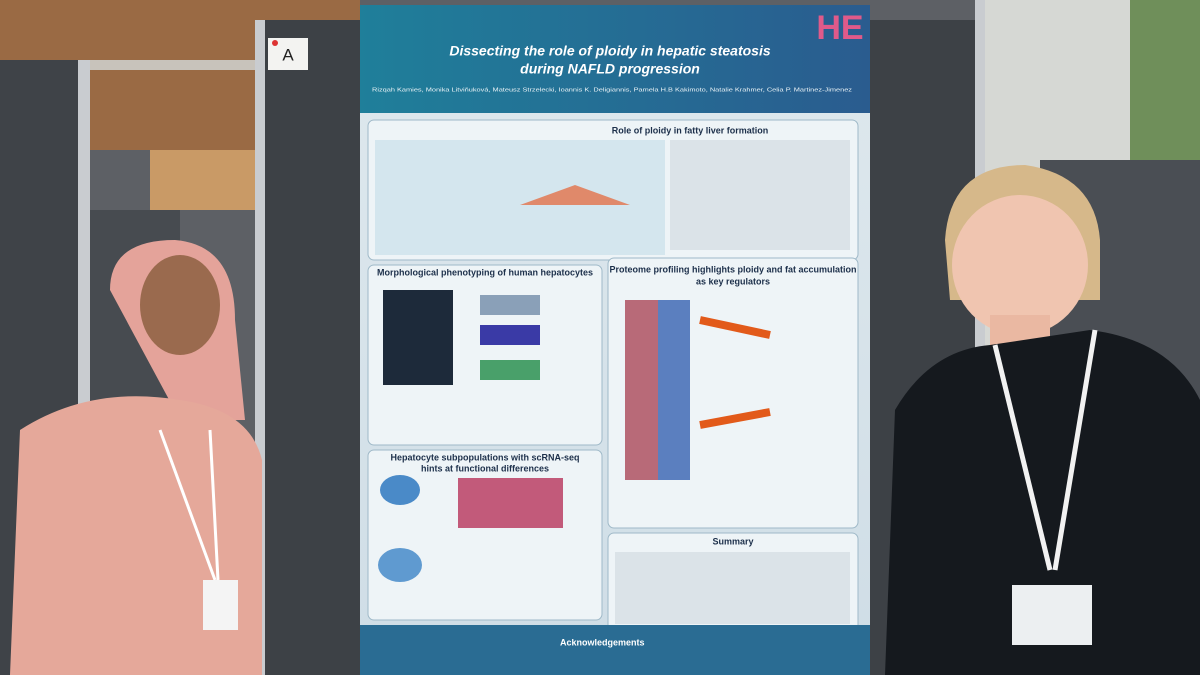  What do you see at coordinates (275, 43) in the screenshot?
I see `pin` at bounding box center [275, 43].